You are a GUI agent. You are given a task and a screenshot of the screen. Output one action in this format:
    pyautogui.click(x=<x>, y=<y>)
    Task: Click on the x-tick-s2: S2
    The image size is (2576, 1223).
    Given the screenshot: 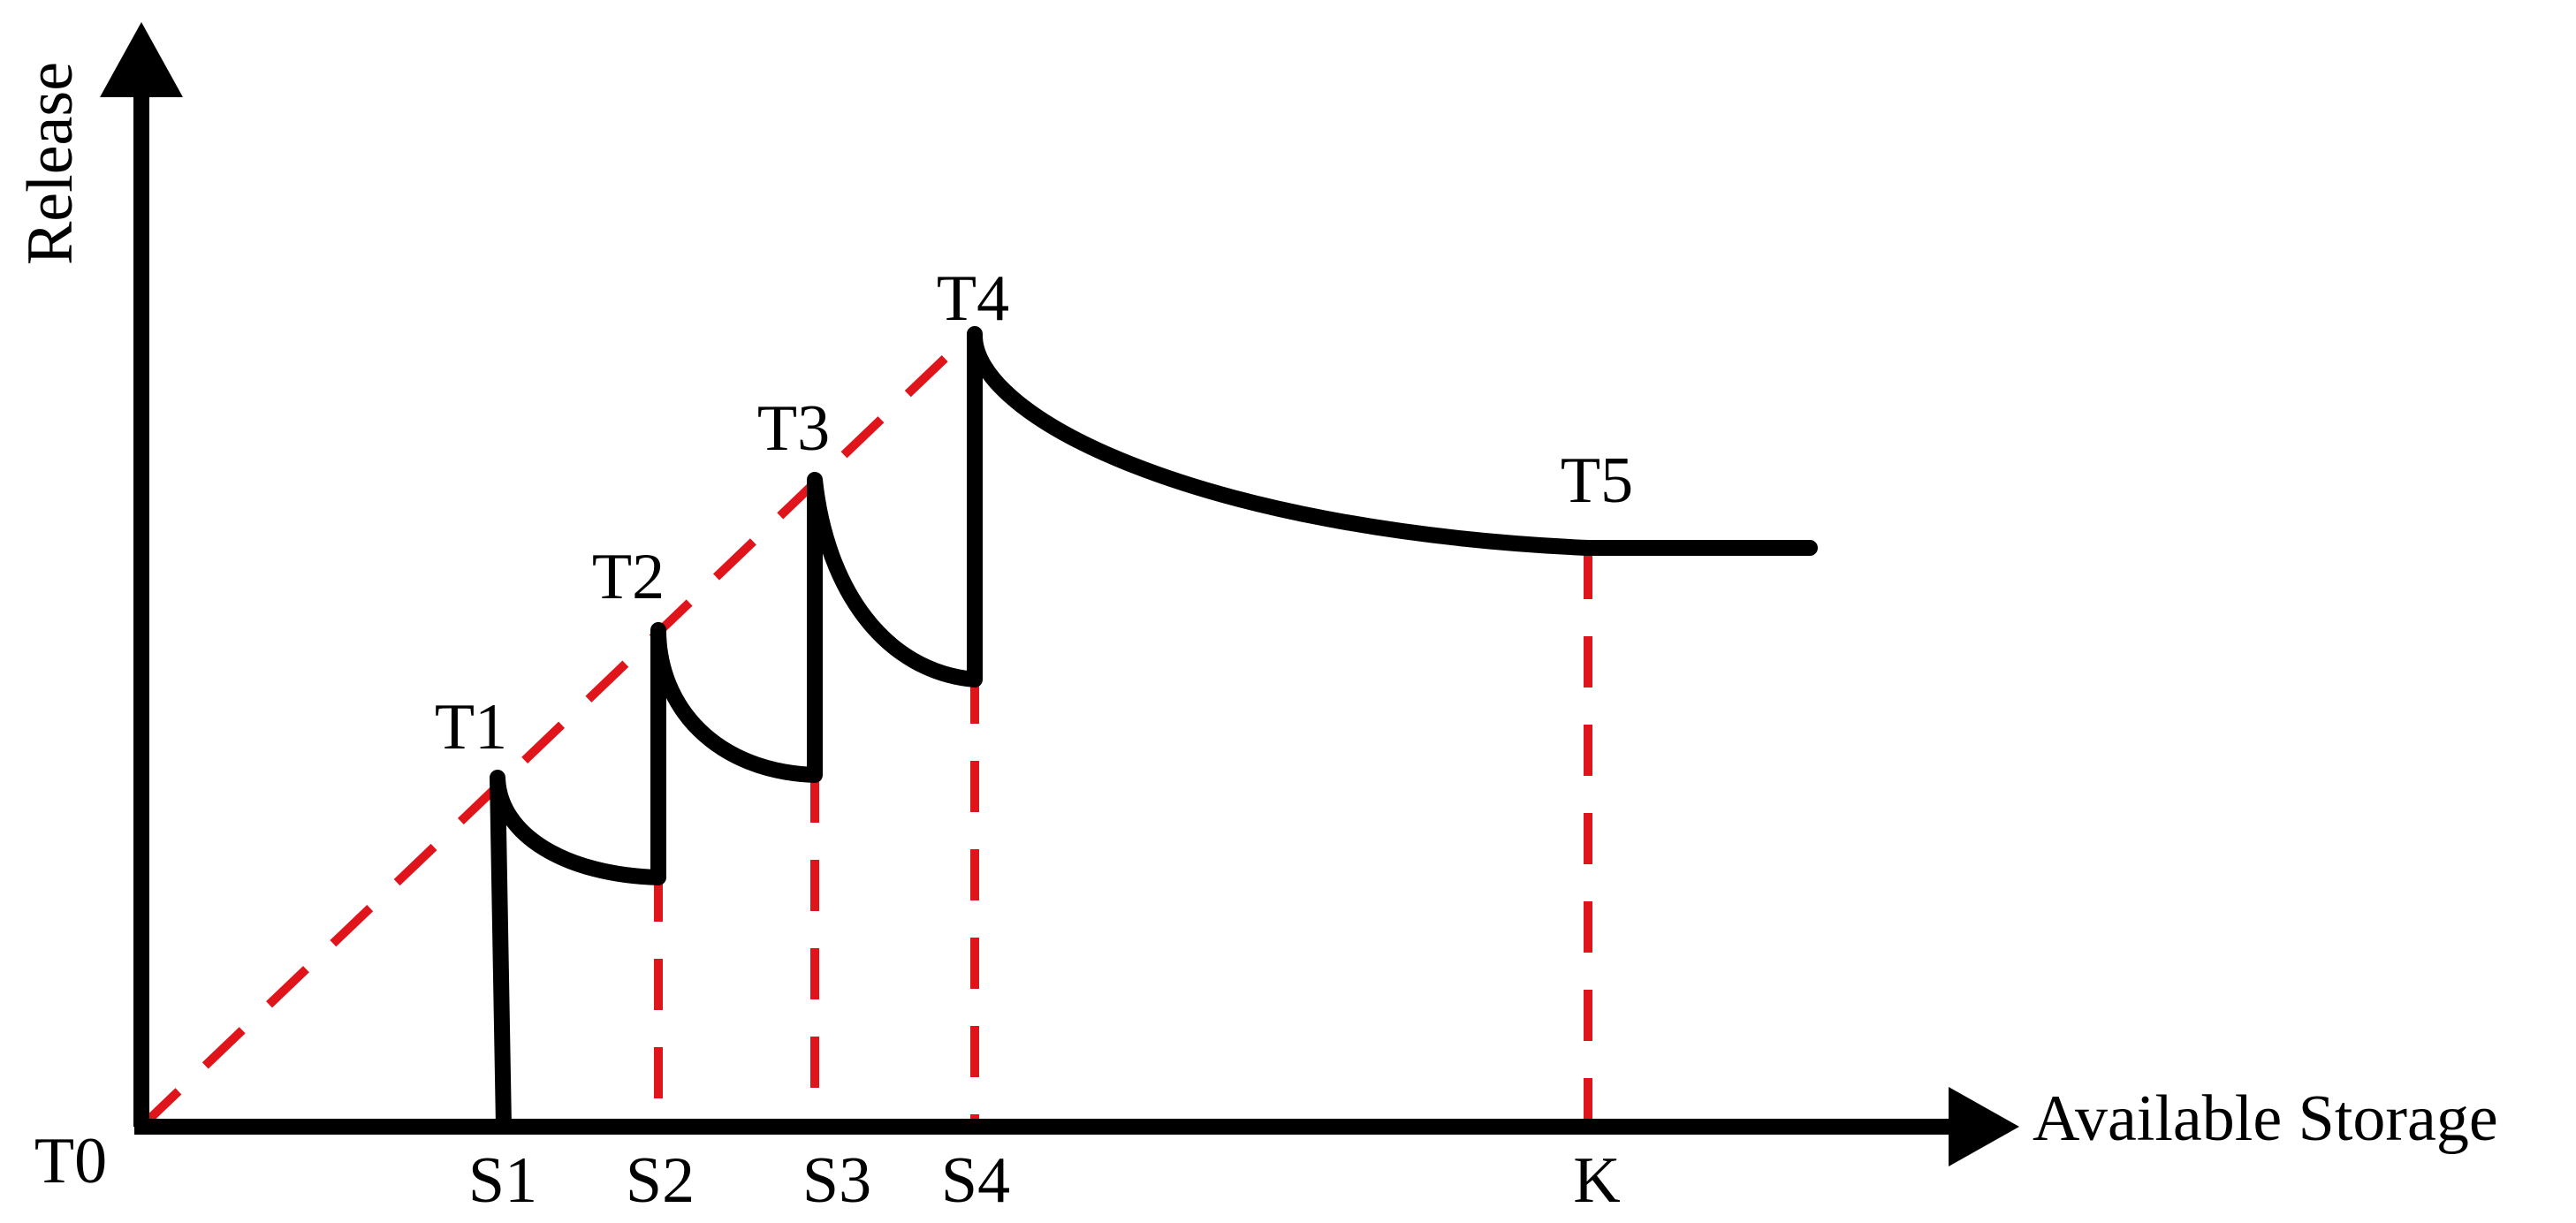 What is the action you would take?
    pyautogui.click(x=661, y=1180)
    